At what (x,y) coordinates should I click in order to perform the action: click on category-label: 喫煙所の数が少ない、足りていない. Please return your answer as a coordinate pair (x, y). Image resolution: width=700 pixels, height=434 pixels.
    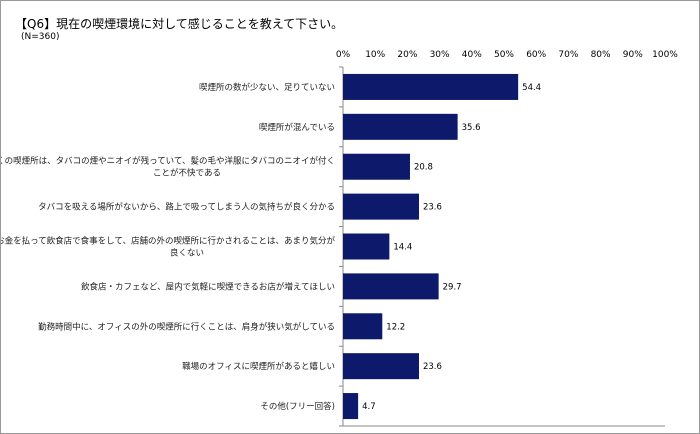
    Looking at the image, I should click on (267, 87).